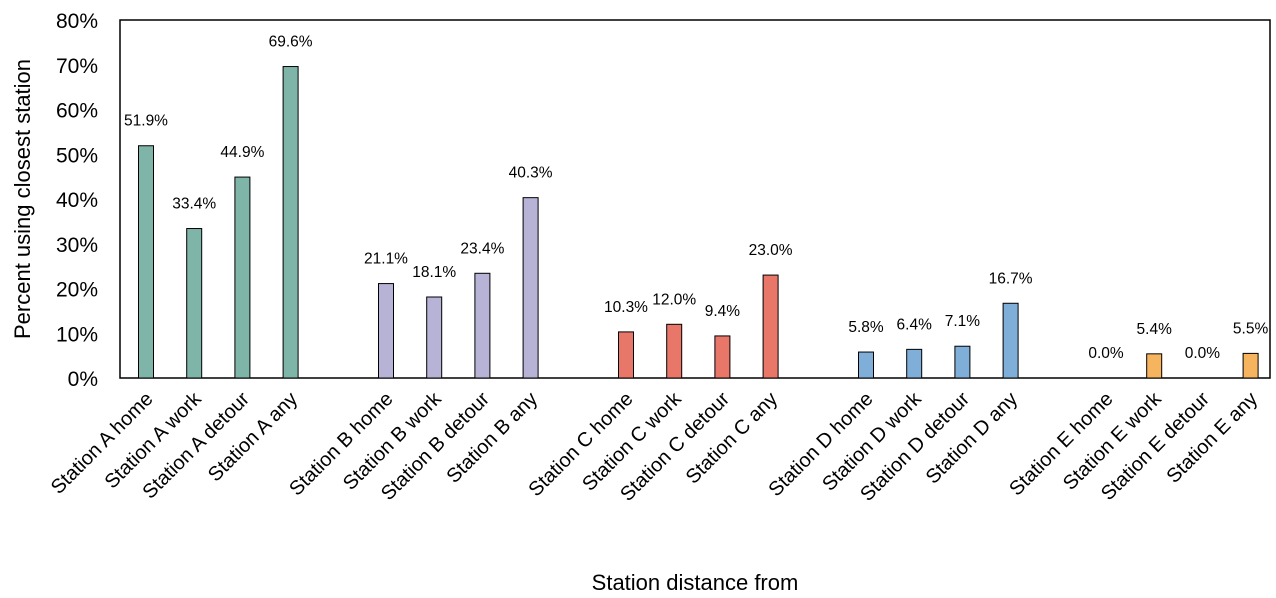  I want to click on data-label: 5.4%, so click(1155, 329).